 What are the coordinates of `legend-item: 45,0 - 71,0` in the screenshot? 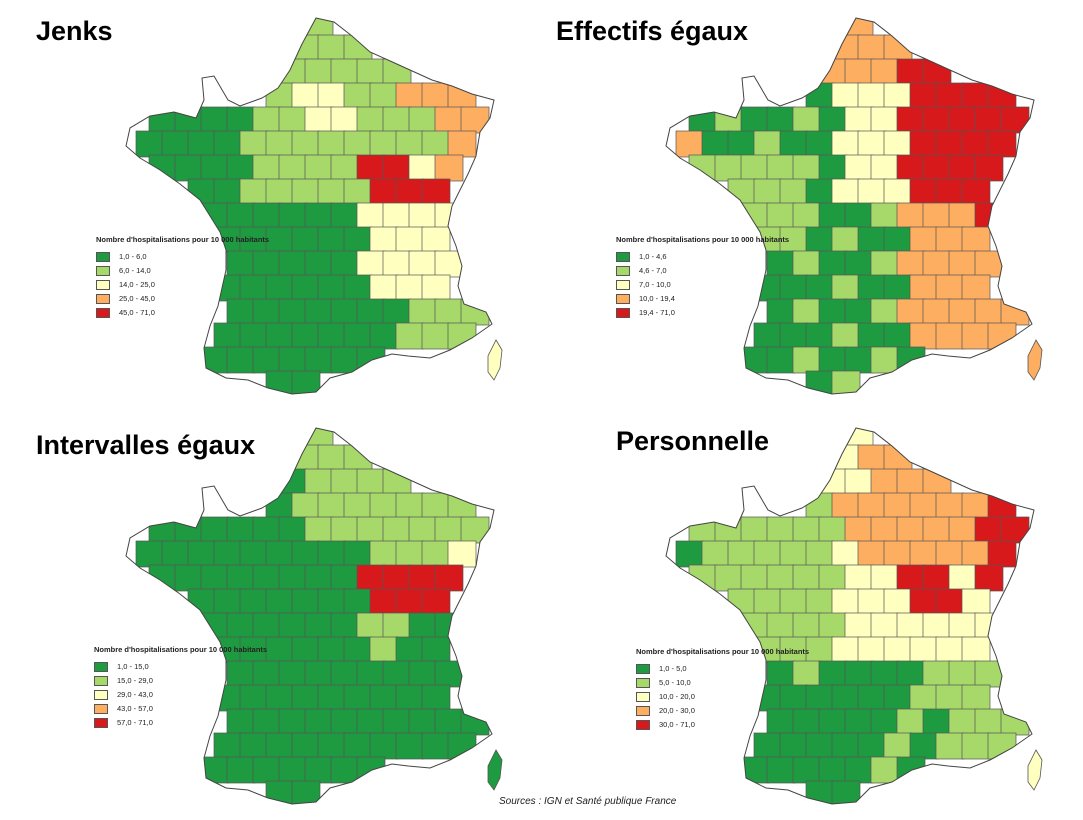 It's located at (182, 313).